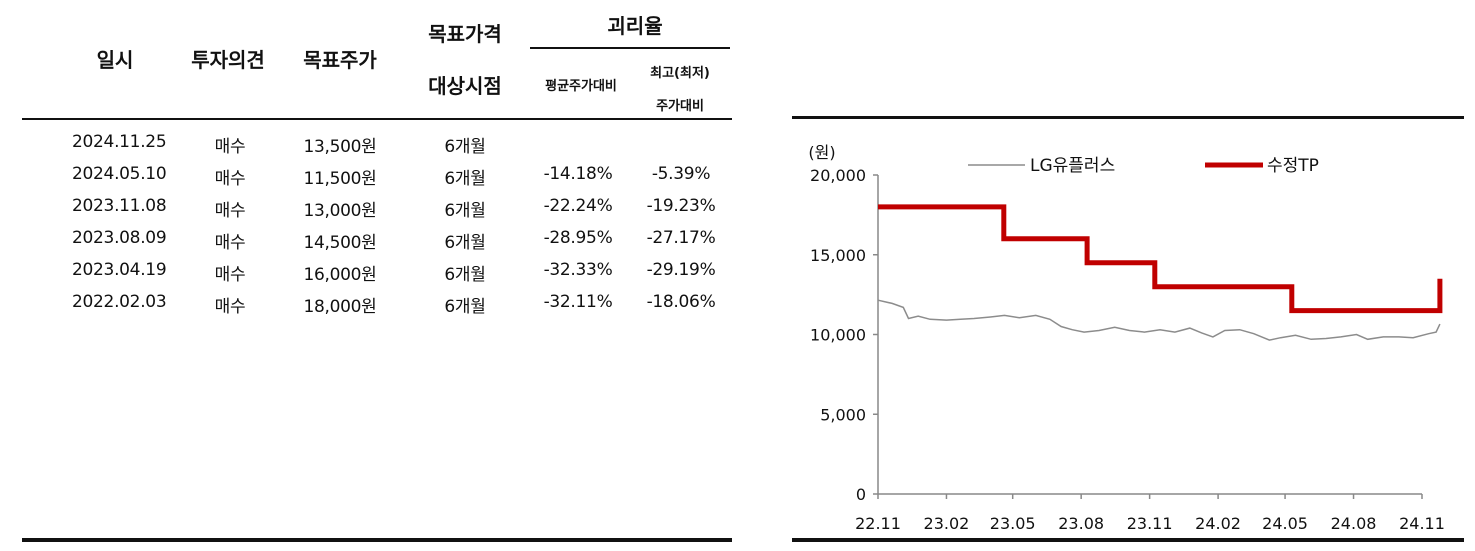  Describe the element at coordinates (377, 119) in the screenshot. I see `table-header-rule` at that location.